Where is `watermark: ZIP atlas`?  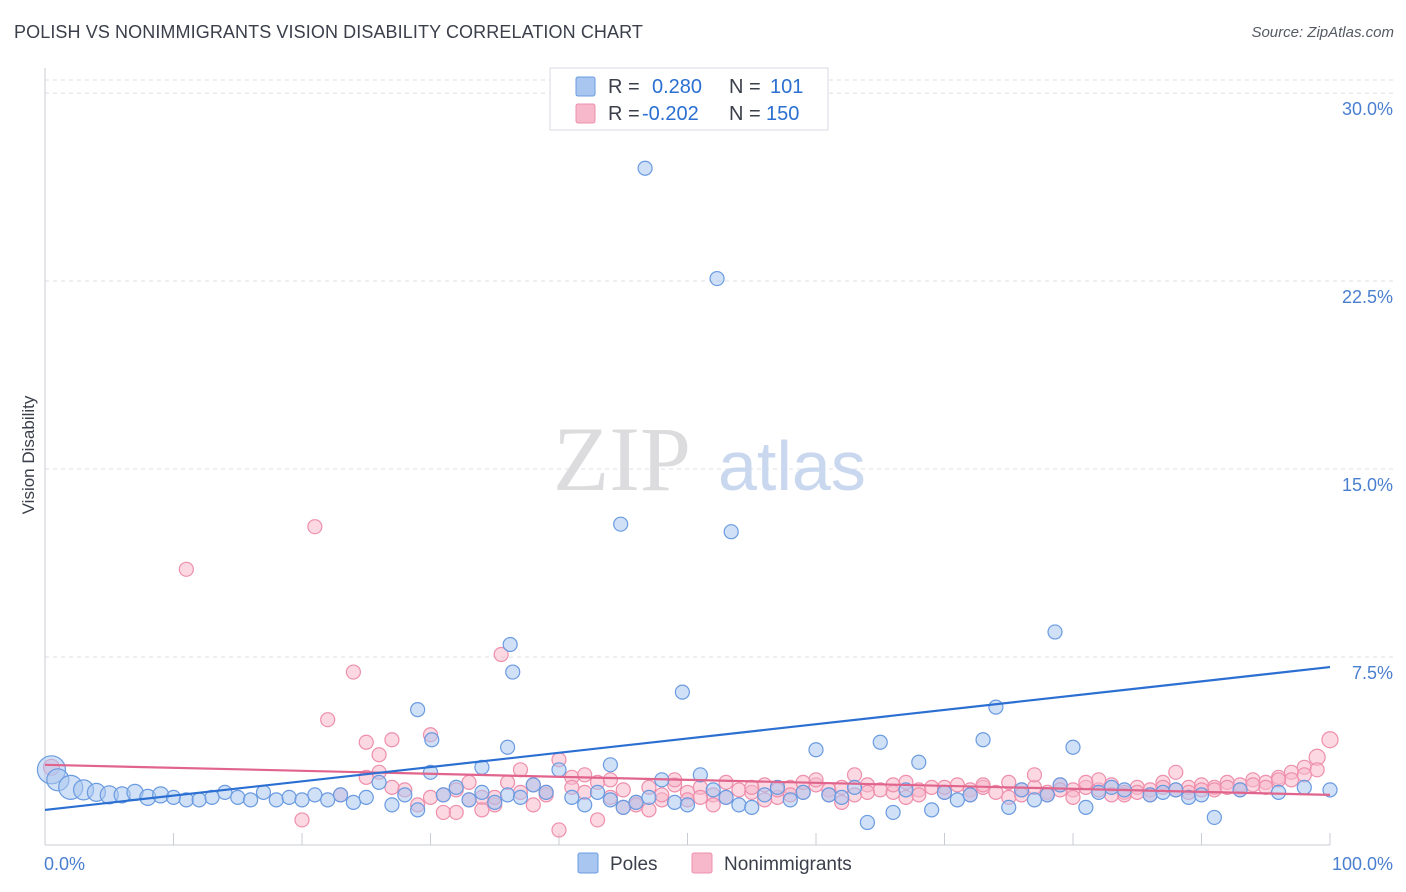
watermark: ZIP atlas is located at coordinates (709, 459).